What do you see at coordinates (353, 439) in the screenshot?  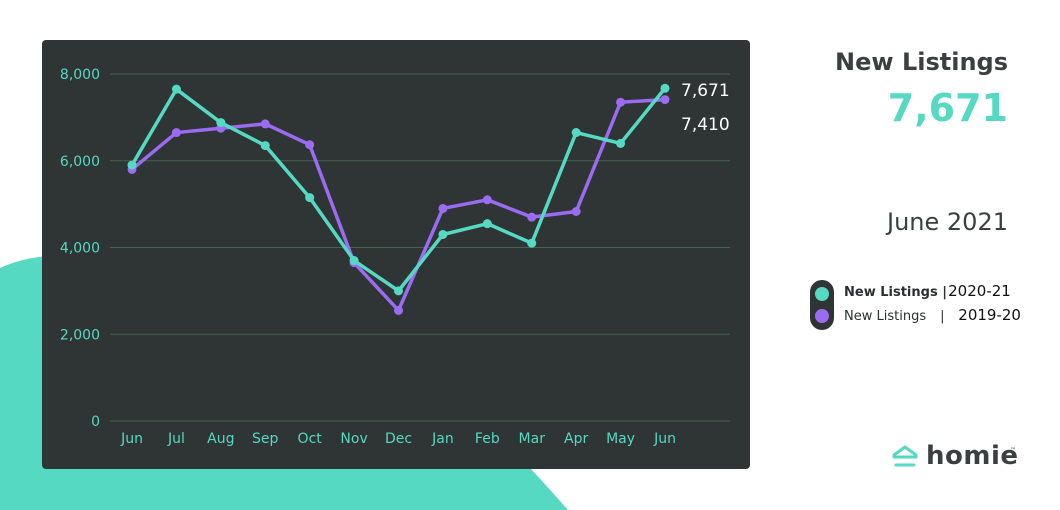 I see `x-tick-label: Nov` at bounding box center [353, 439].